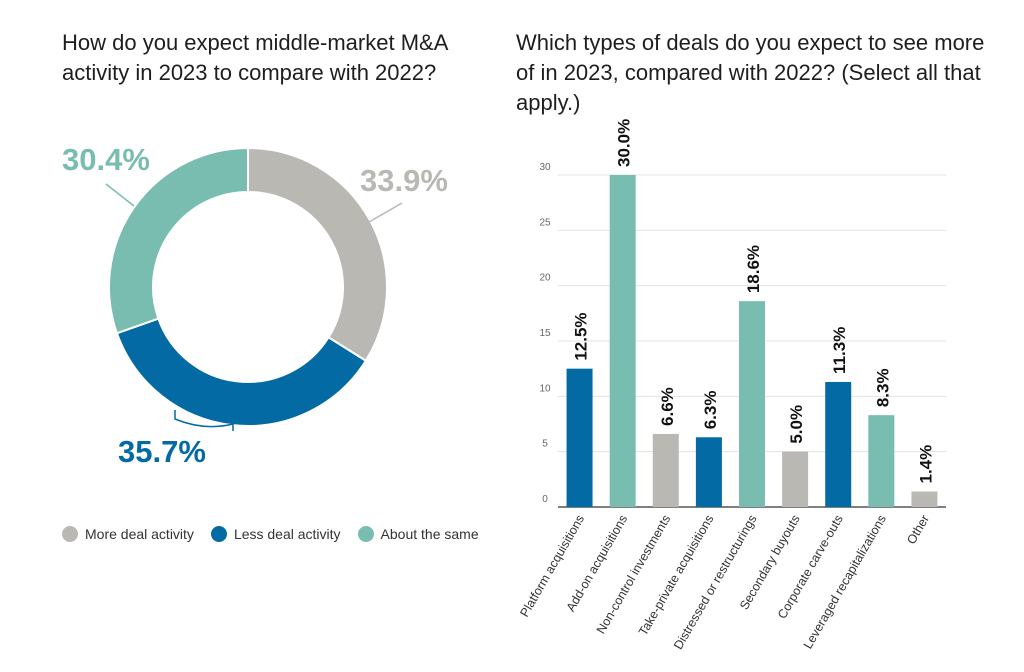 This screenshot has height=672, width=1024. Describe the element at coordinates (795, 479) in the screenshot. I see `bar-secondary-buyouts` at that location.